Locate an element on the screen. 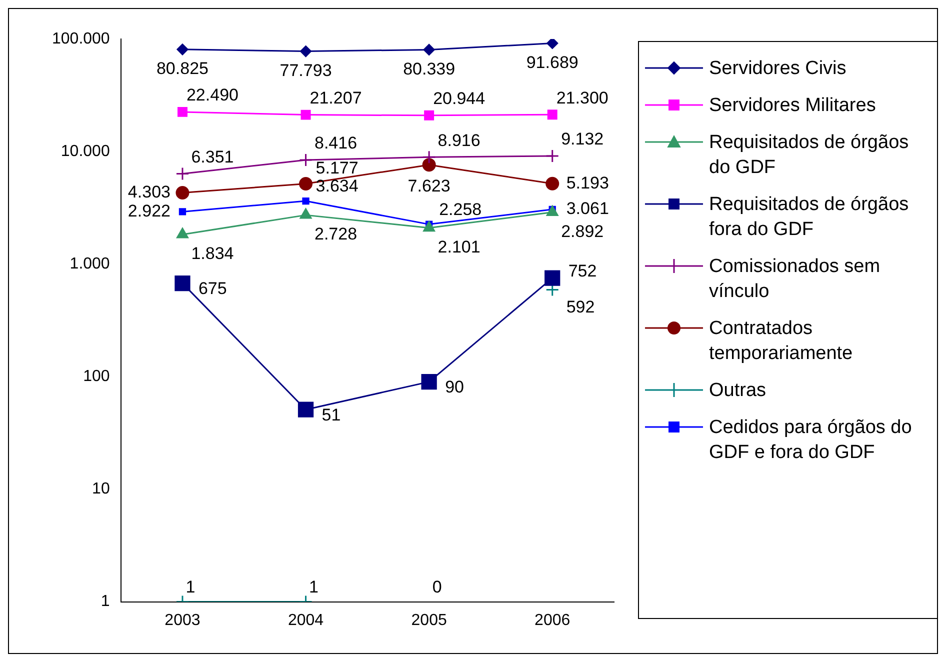  data-label: 752 is located at coordinates (582, 271).